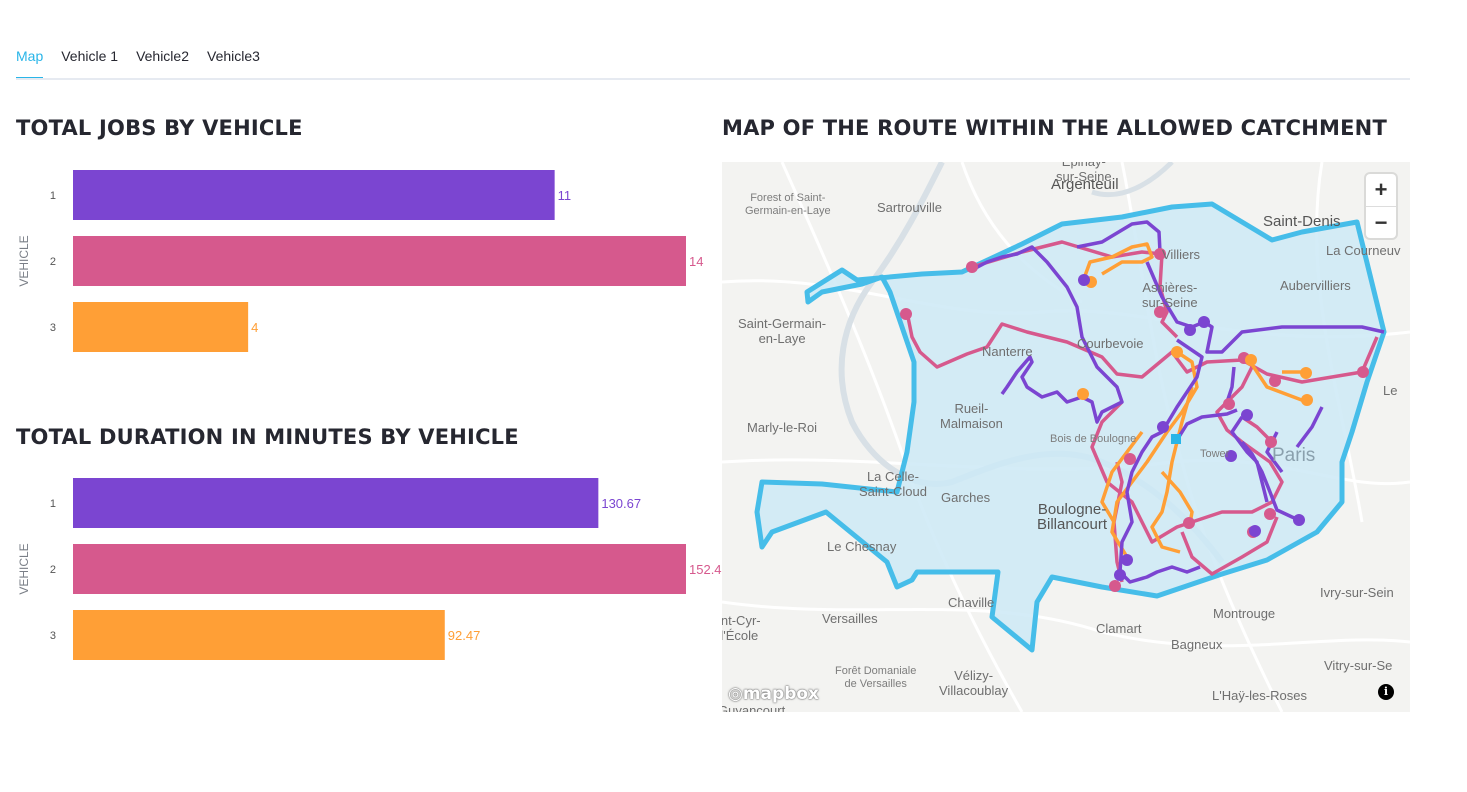 Image resolution: width=1467 pixels, height=792 pixels. Describe the element at coordinates (1294, 455) in the screenshot. I see `place-label: Paris` at that location.